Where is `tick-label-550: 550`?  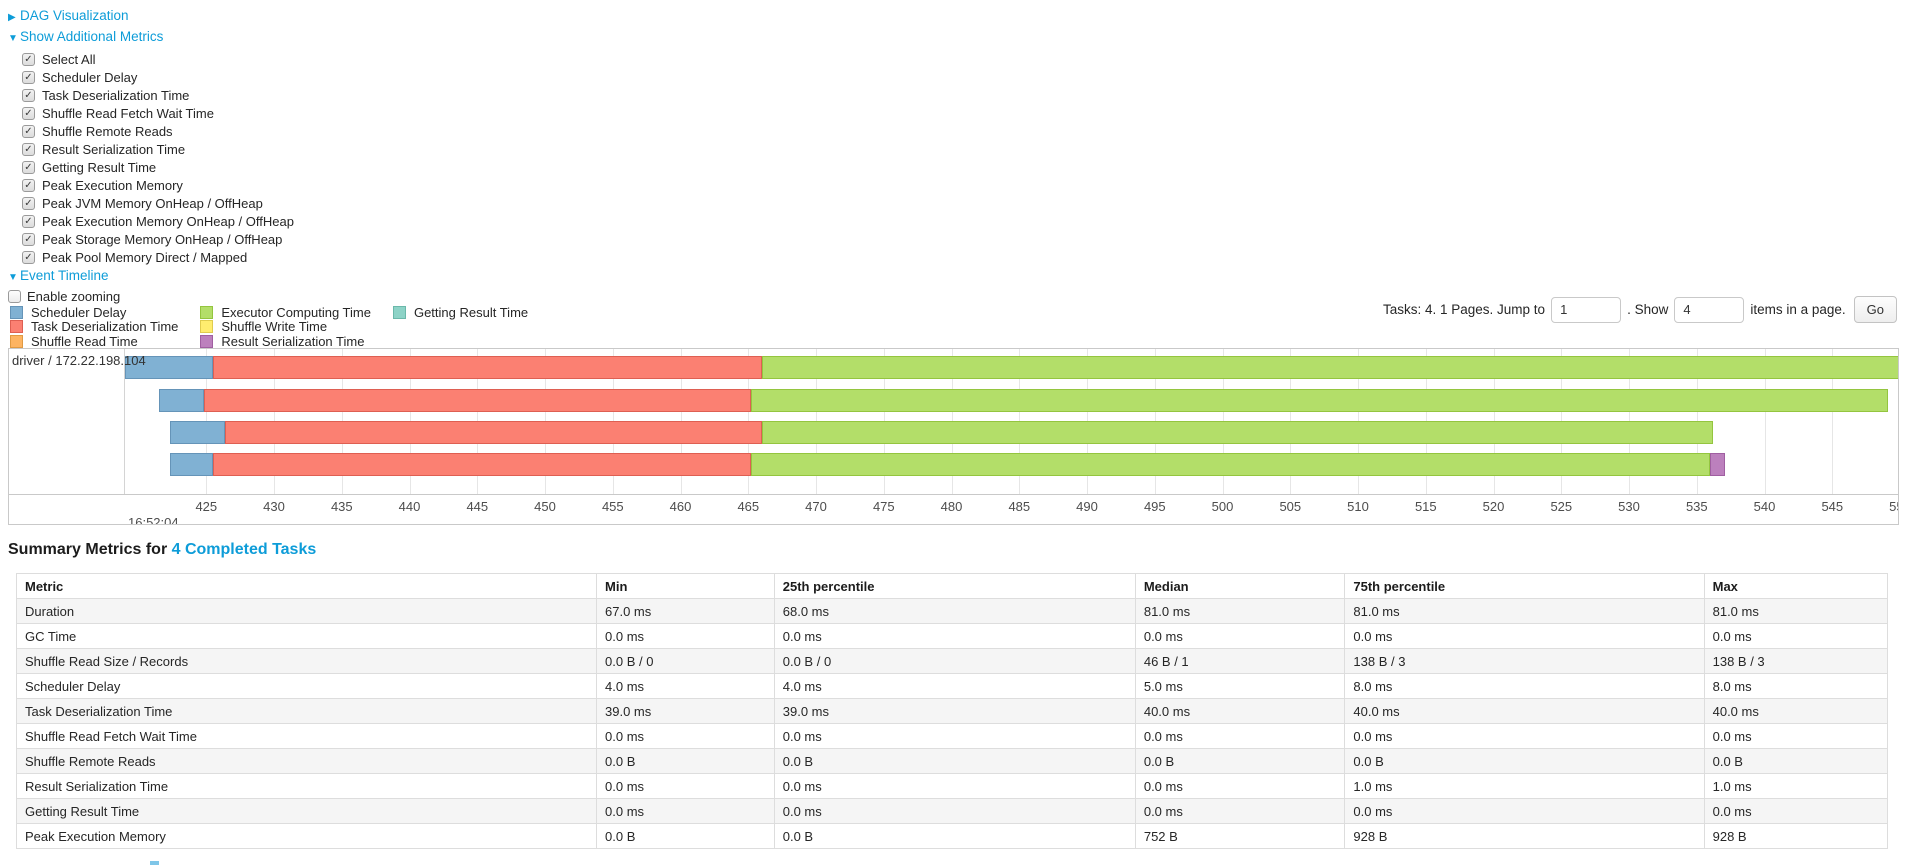
tick-label-550: 550 is located at coordinates (1893, 506).